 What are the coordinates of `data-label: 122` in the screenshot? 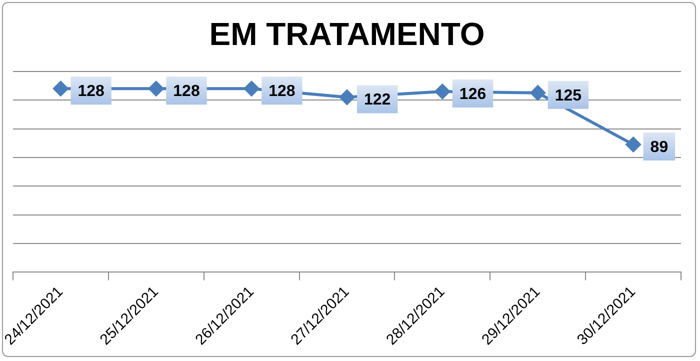 It's located at (377, 100).